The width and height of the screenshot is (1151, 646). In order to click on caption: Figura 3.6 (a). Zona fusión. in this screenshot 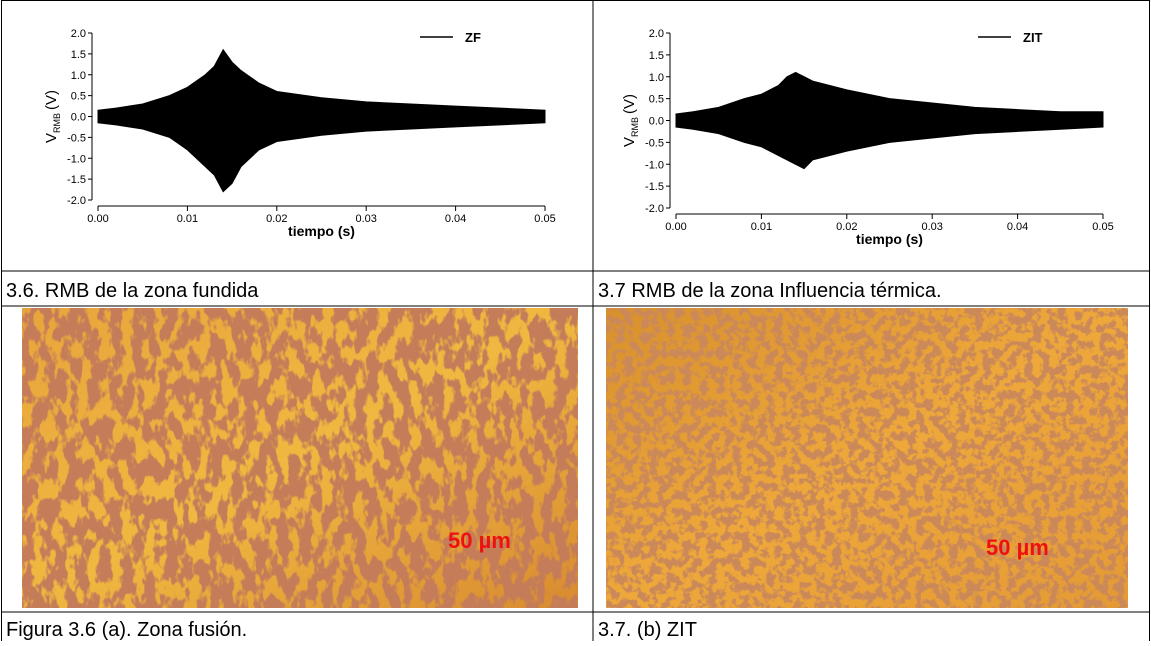, I will do `click(126, 630)`.